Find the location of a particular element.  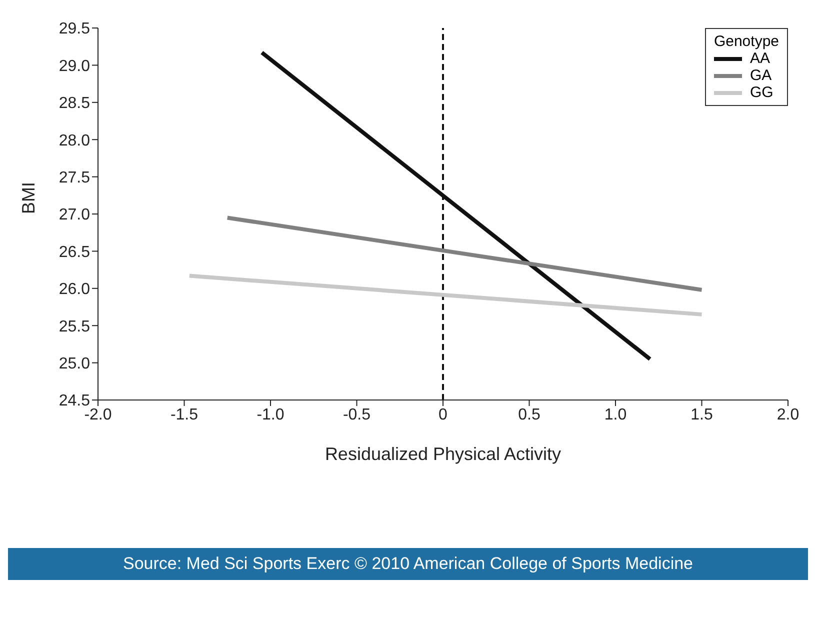

y-tick-label: 27.5 is located at coordinates (74, 177).